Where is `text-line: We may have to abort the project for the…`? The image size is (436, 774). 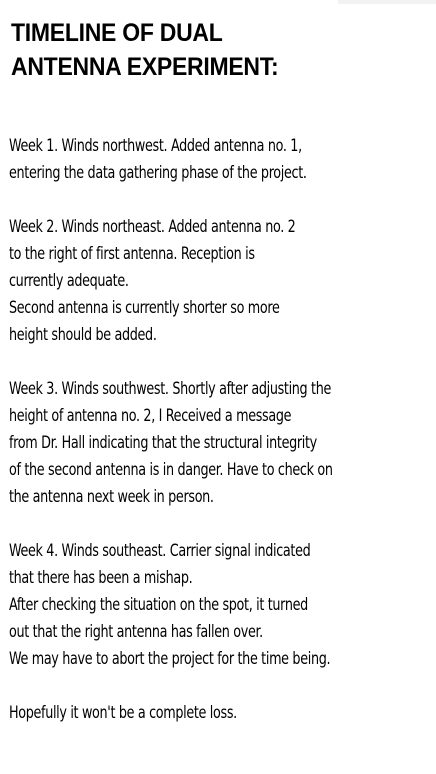
text-line: We may have to abort the project for the… is located at coordinates (170, 659).